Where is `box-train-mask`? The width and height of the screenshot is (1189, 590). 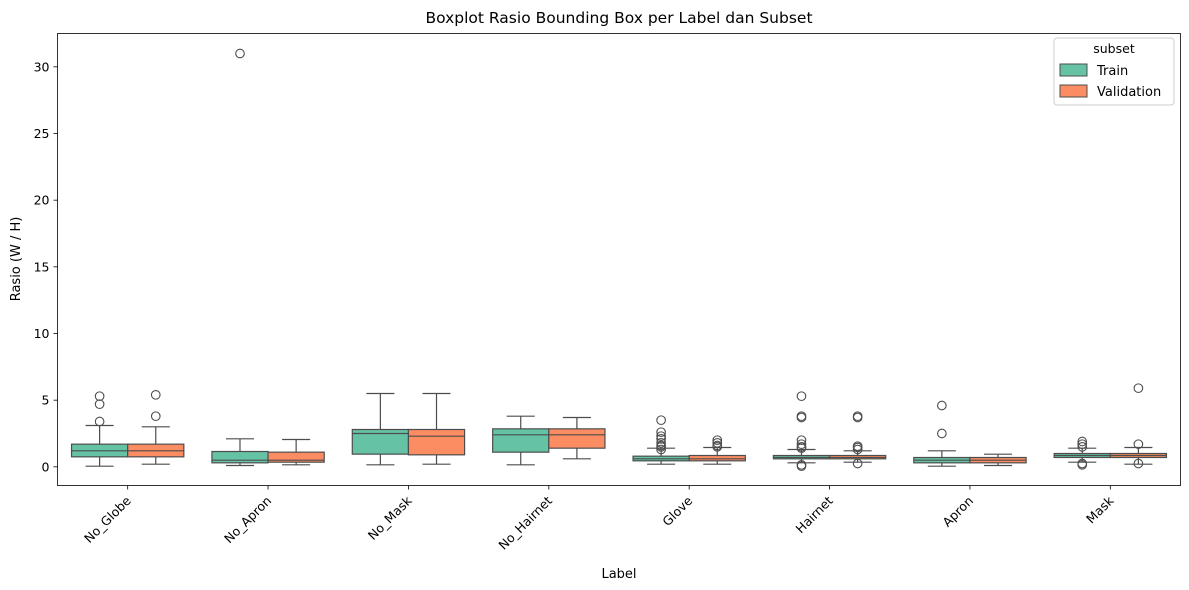
box-train-mask is located at coordinates (1082, 453).